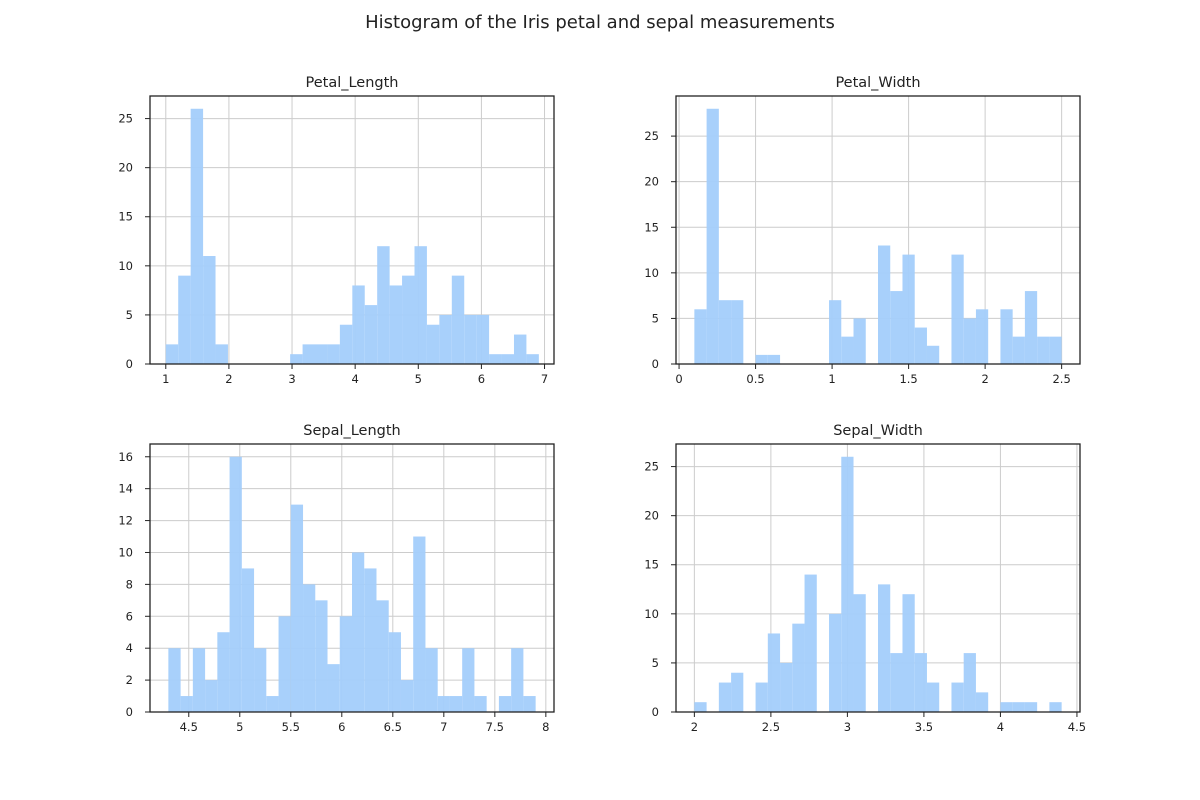  Describe the element at coordinates (545, 727) in the screenshot. I see `x-tick-label: 8` at that location.